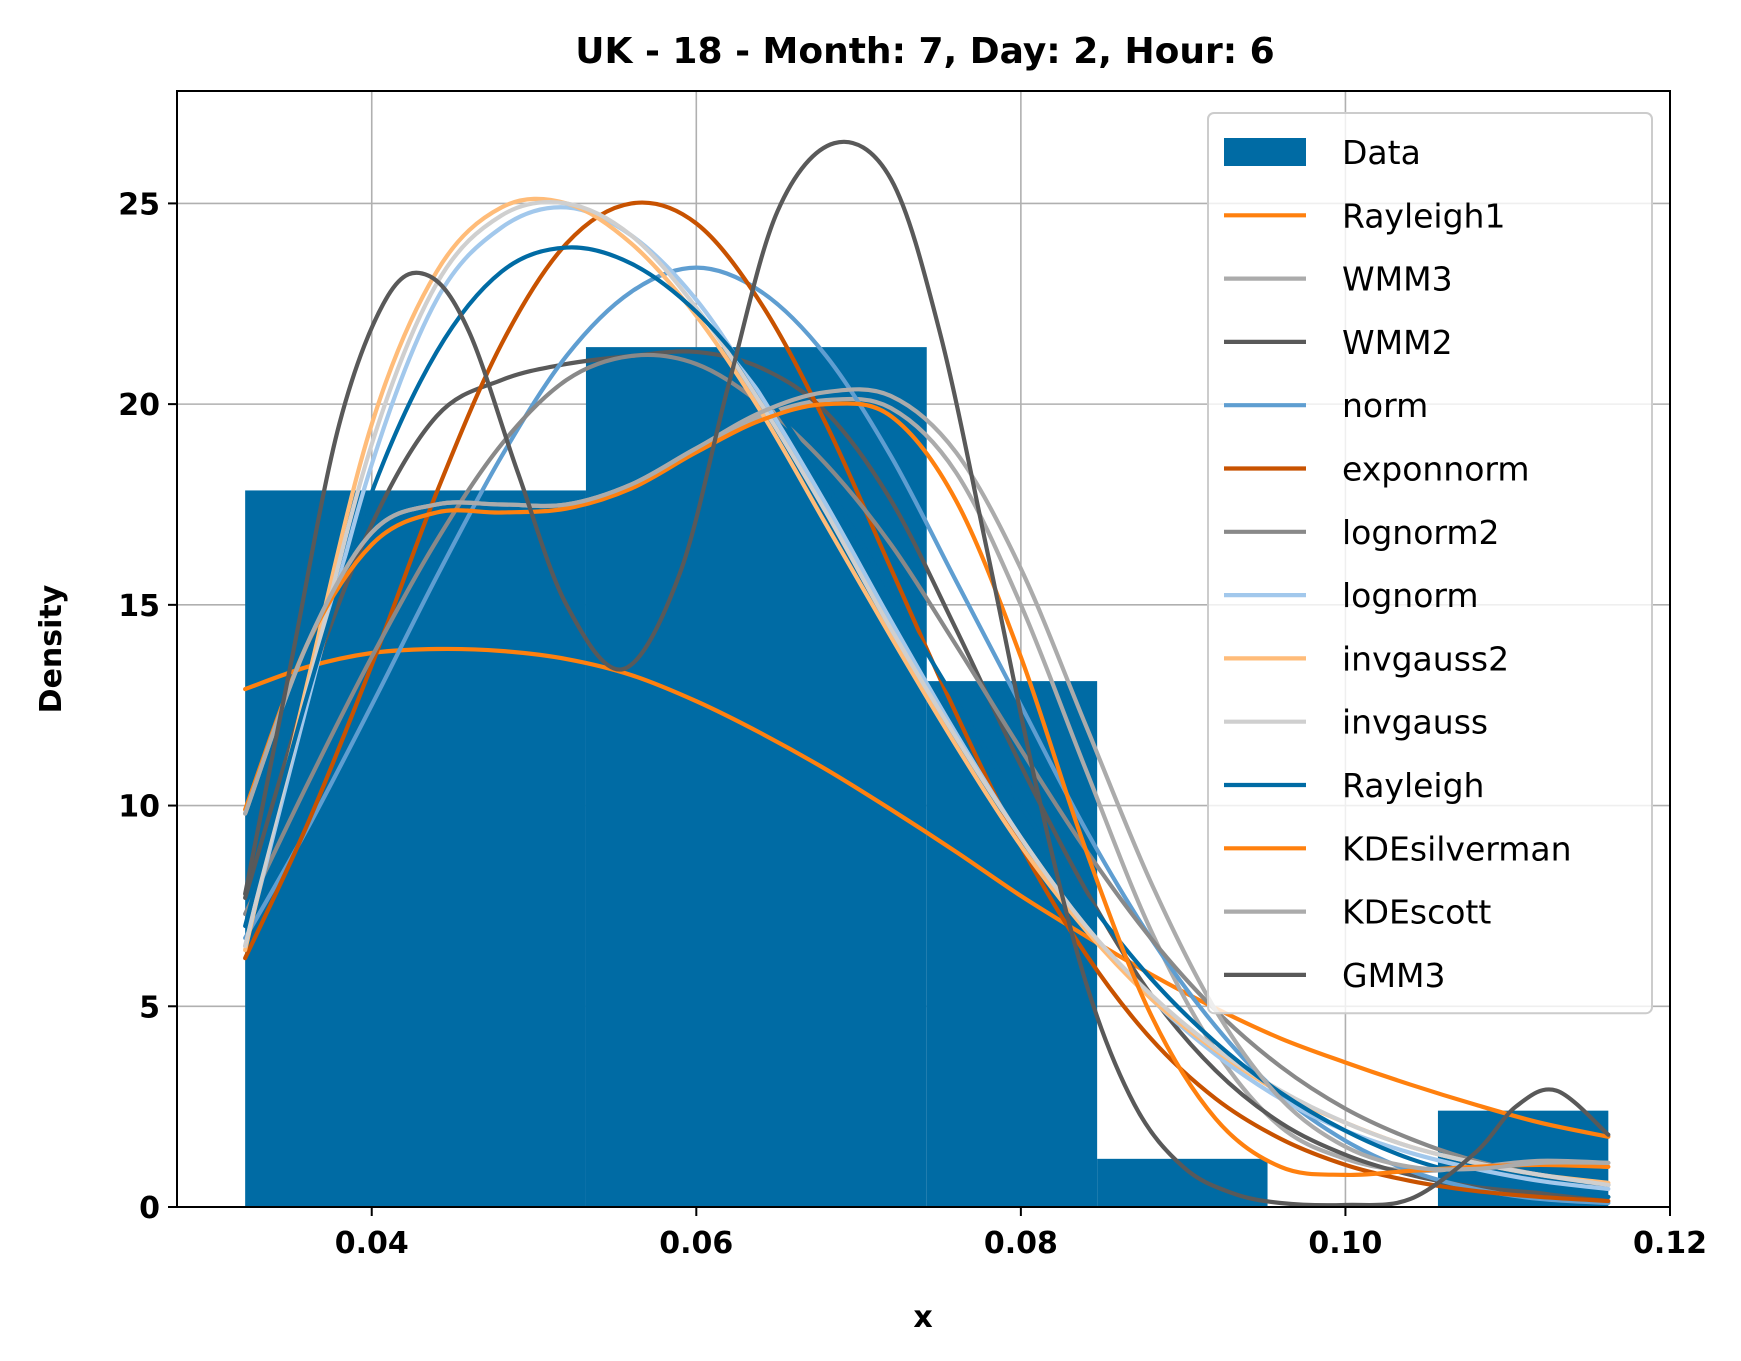 This screenshot has height=1361, width=1741. Describe the element at coordinates (139, 405) in the screenshot. I see `y-tick-label: 20` at that location.